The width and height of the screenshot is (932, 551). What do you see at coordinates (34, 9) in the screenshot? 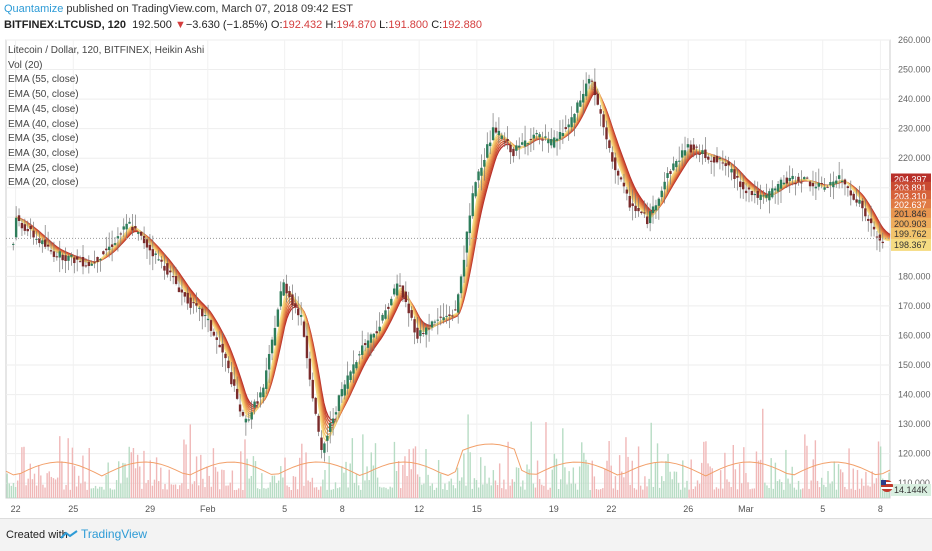
I see `author-link: Quantamize` at bounding box center [34, 9].